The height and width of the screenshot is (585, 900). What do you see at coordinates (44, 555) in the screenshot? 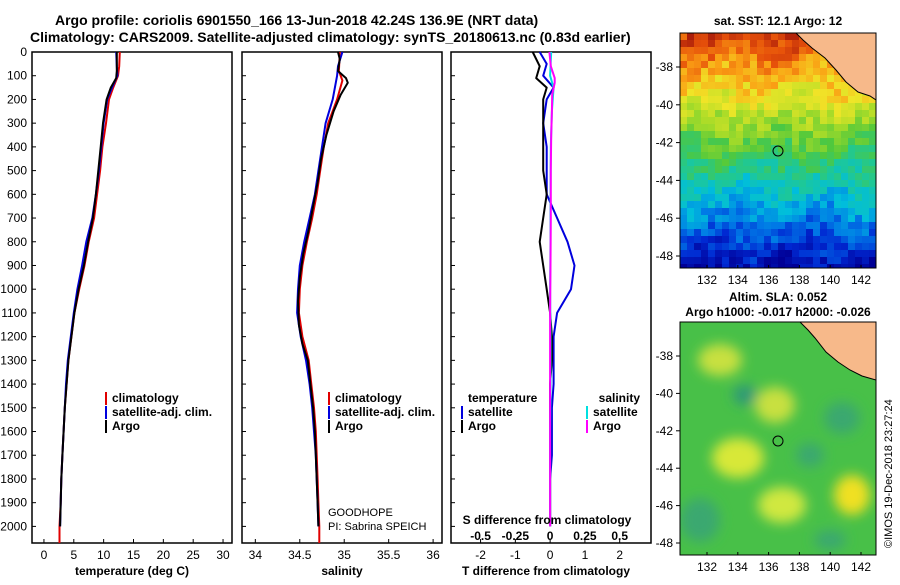
I see `x-tick-label: 0` at bounding box center [44, 555].